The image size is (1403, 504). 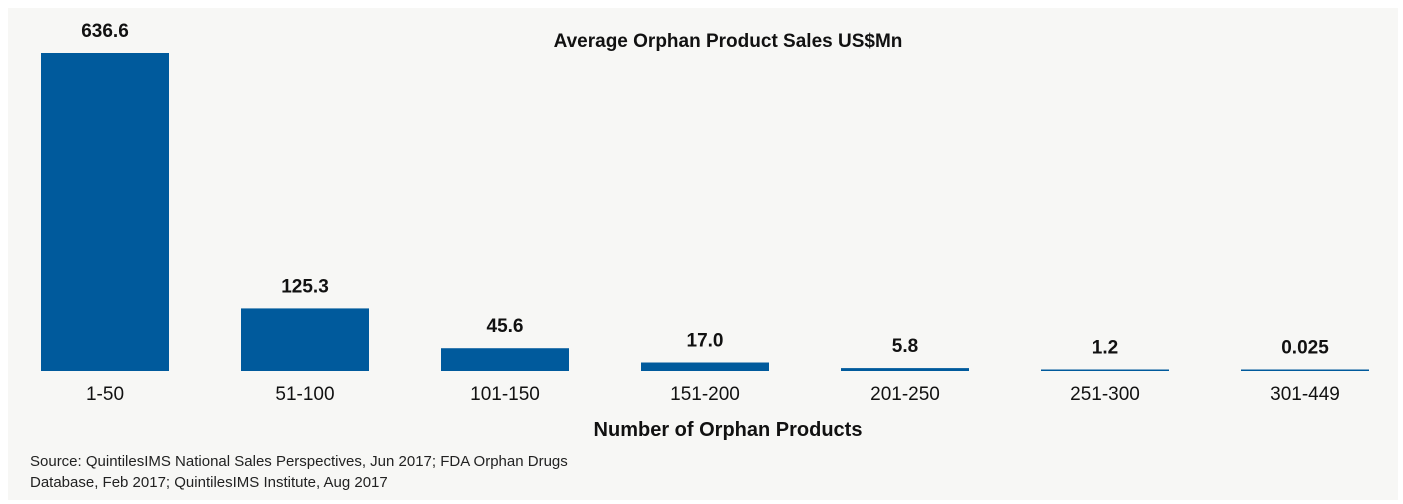 What do you see at coordinates (1305, 348) in the screenshot?
I see `value-label-301-449: 0.025` at bounding box center [1305, 348].